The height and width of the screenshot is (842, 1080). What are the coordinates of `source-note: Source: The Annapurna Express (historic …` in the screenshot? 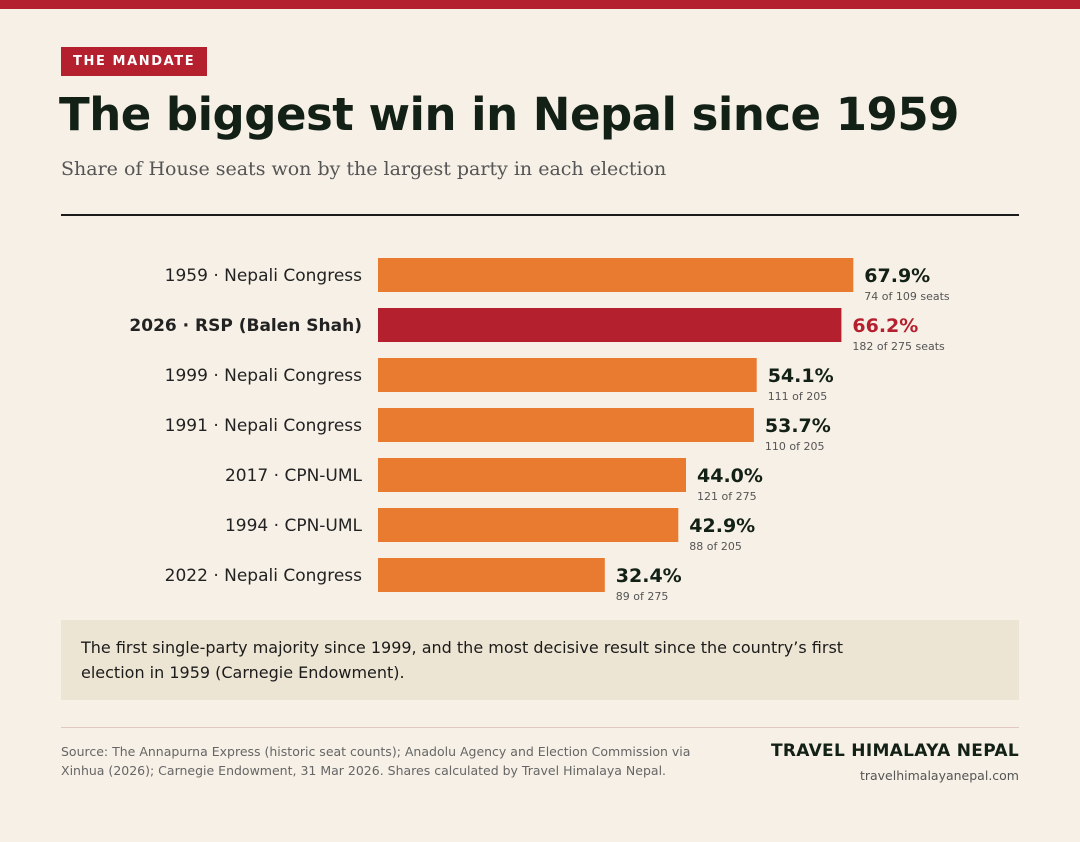 It's located at (376, 761).